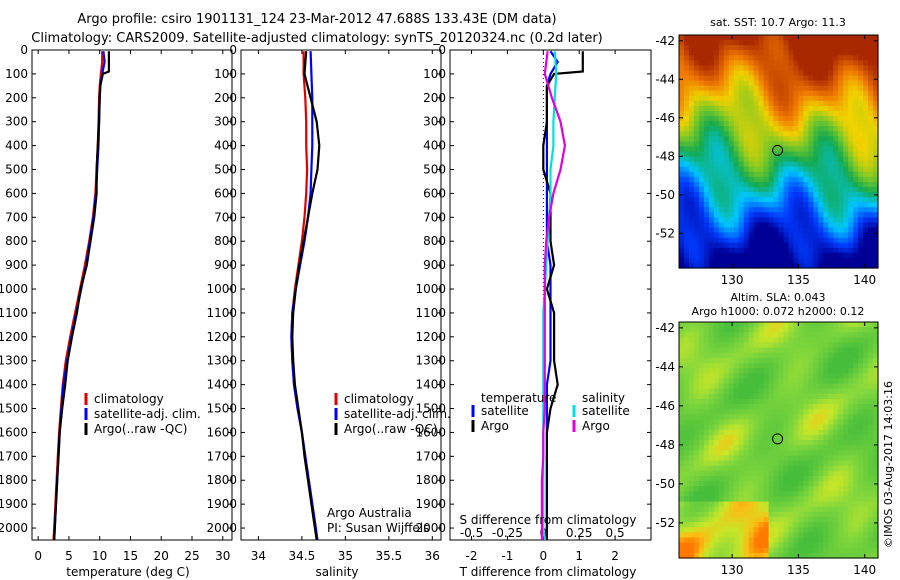  I want to click on legend-label-sal-satellite: satellite, so click(606, 411).